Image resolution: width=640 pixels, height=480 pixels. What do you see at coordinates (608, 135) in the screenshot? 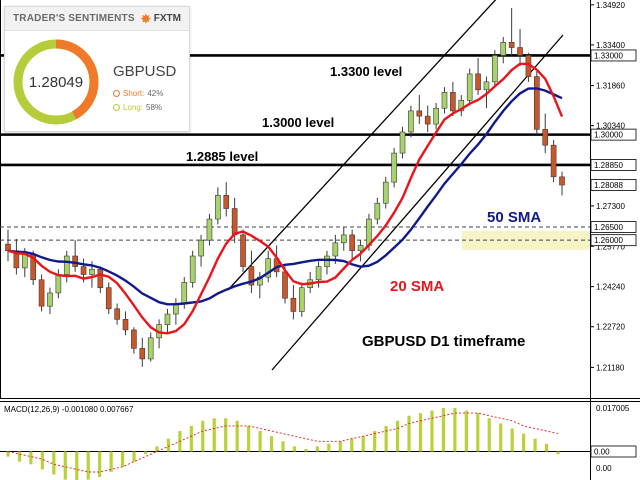
I see `level-tag-text: 1.30000` at bounding box center [608, 135].